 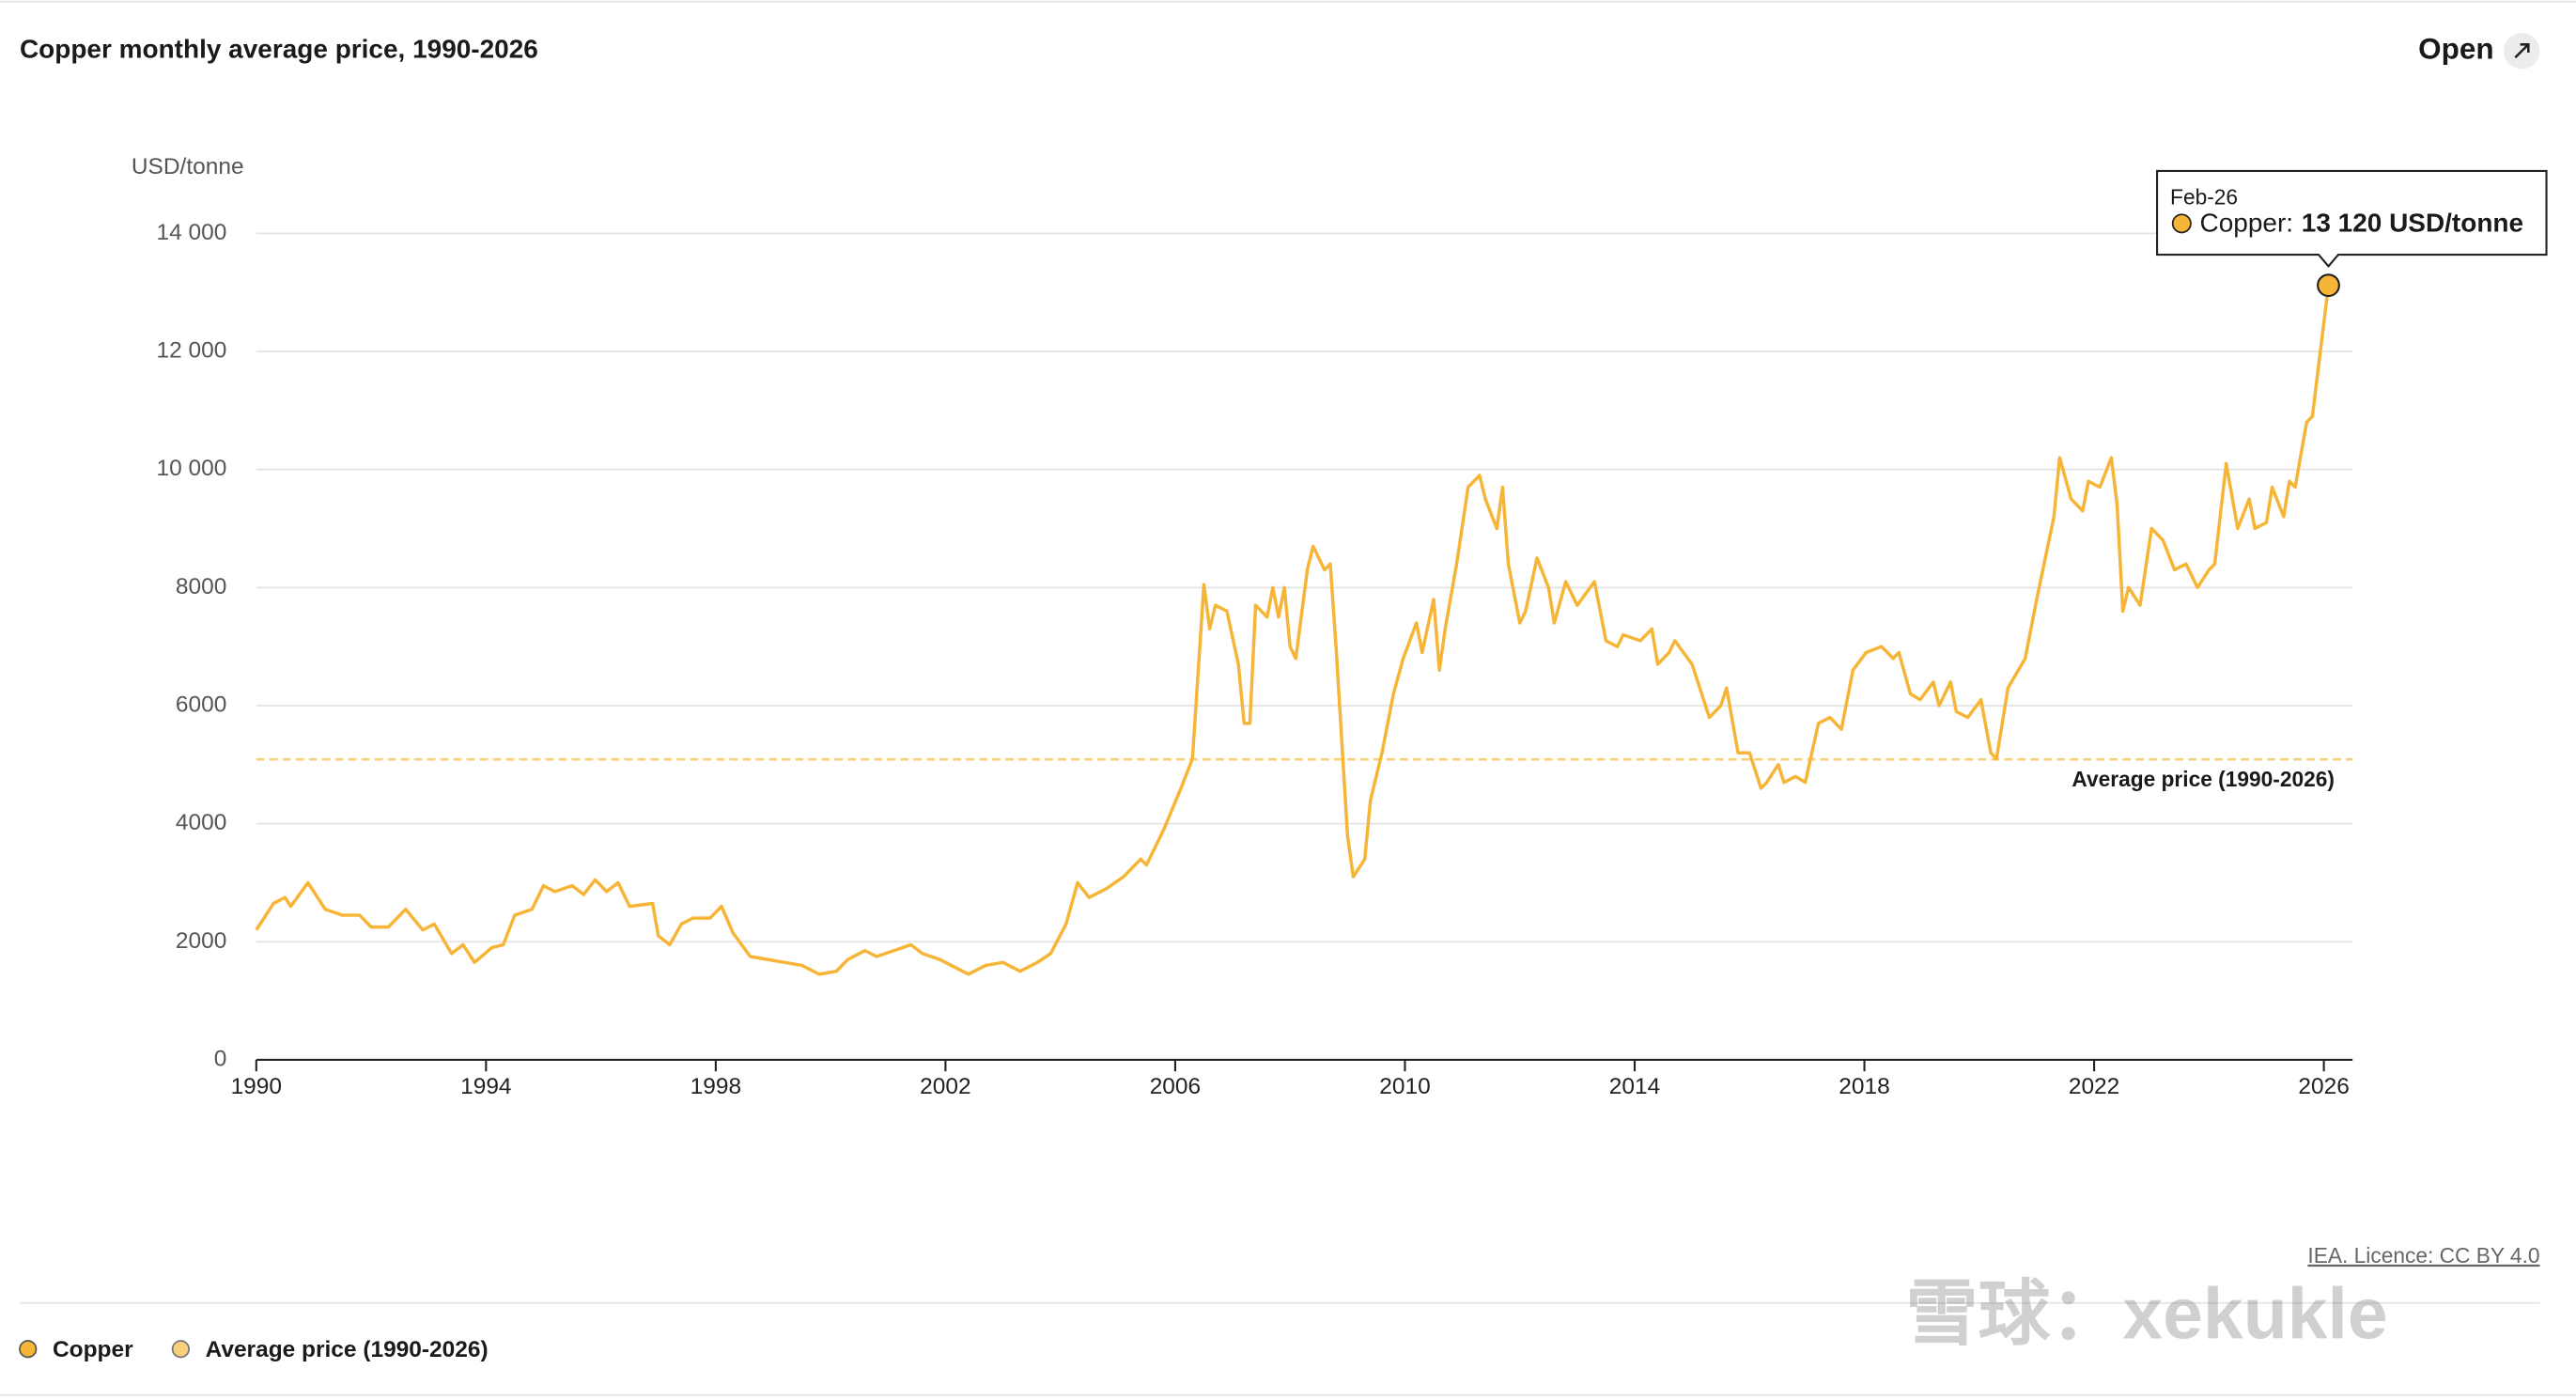 I want to click on x-tick-label: 2022, so click(x=2094, y=1086).